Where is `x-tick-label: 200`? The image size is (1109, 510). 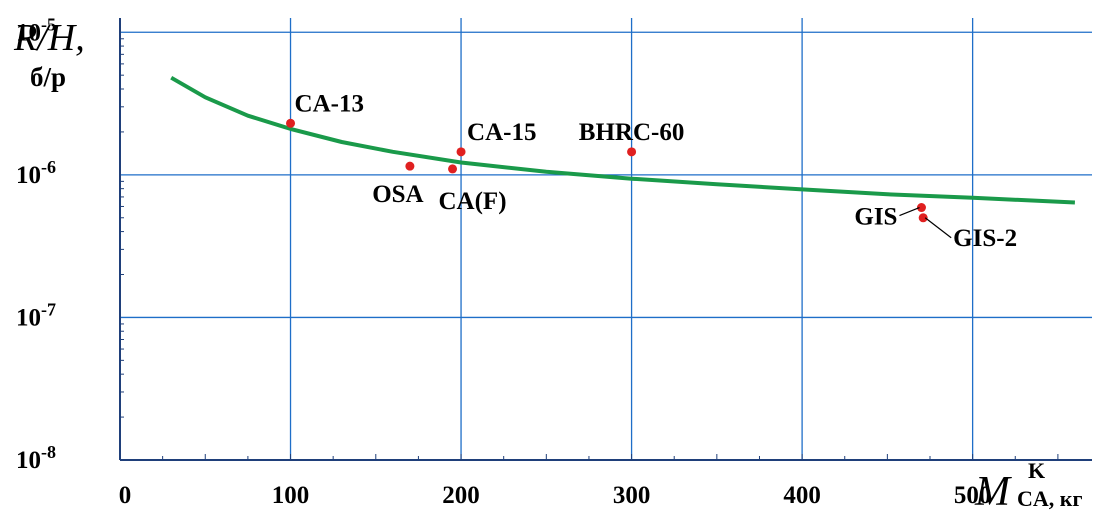 x-tick-label: 200 is located at coordinates (461, 495).